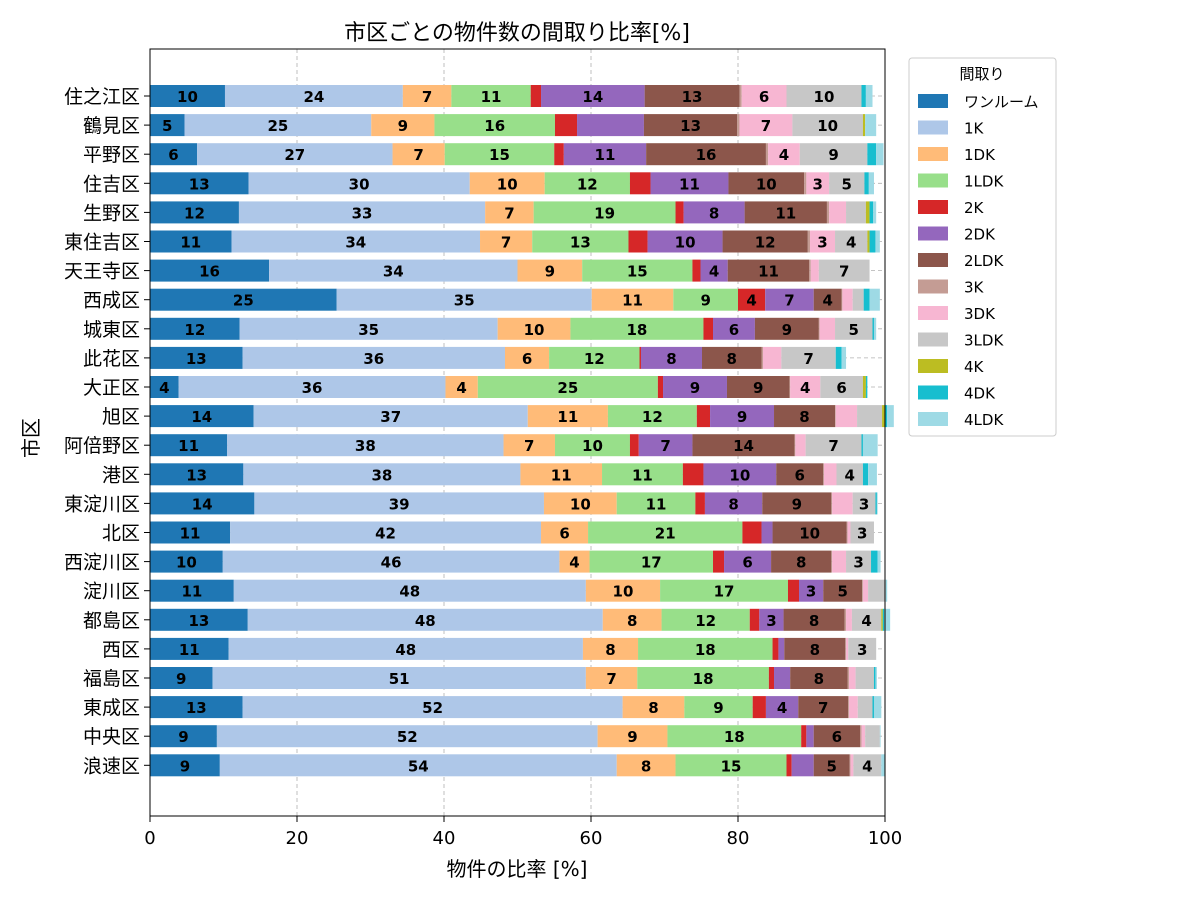 The width and height of the screenshot is (1200, 900). Describe the element at coordinates (399, 679) in the screenshot. I see `bar-data-label: 51` at that location.